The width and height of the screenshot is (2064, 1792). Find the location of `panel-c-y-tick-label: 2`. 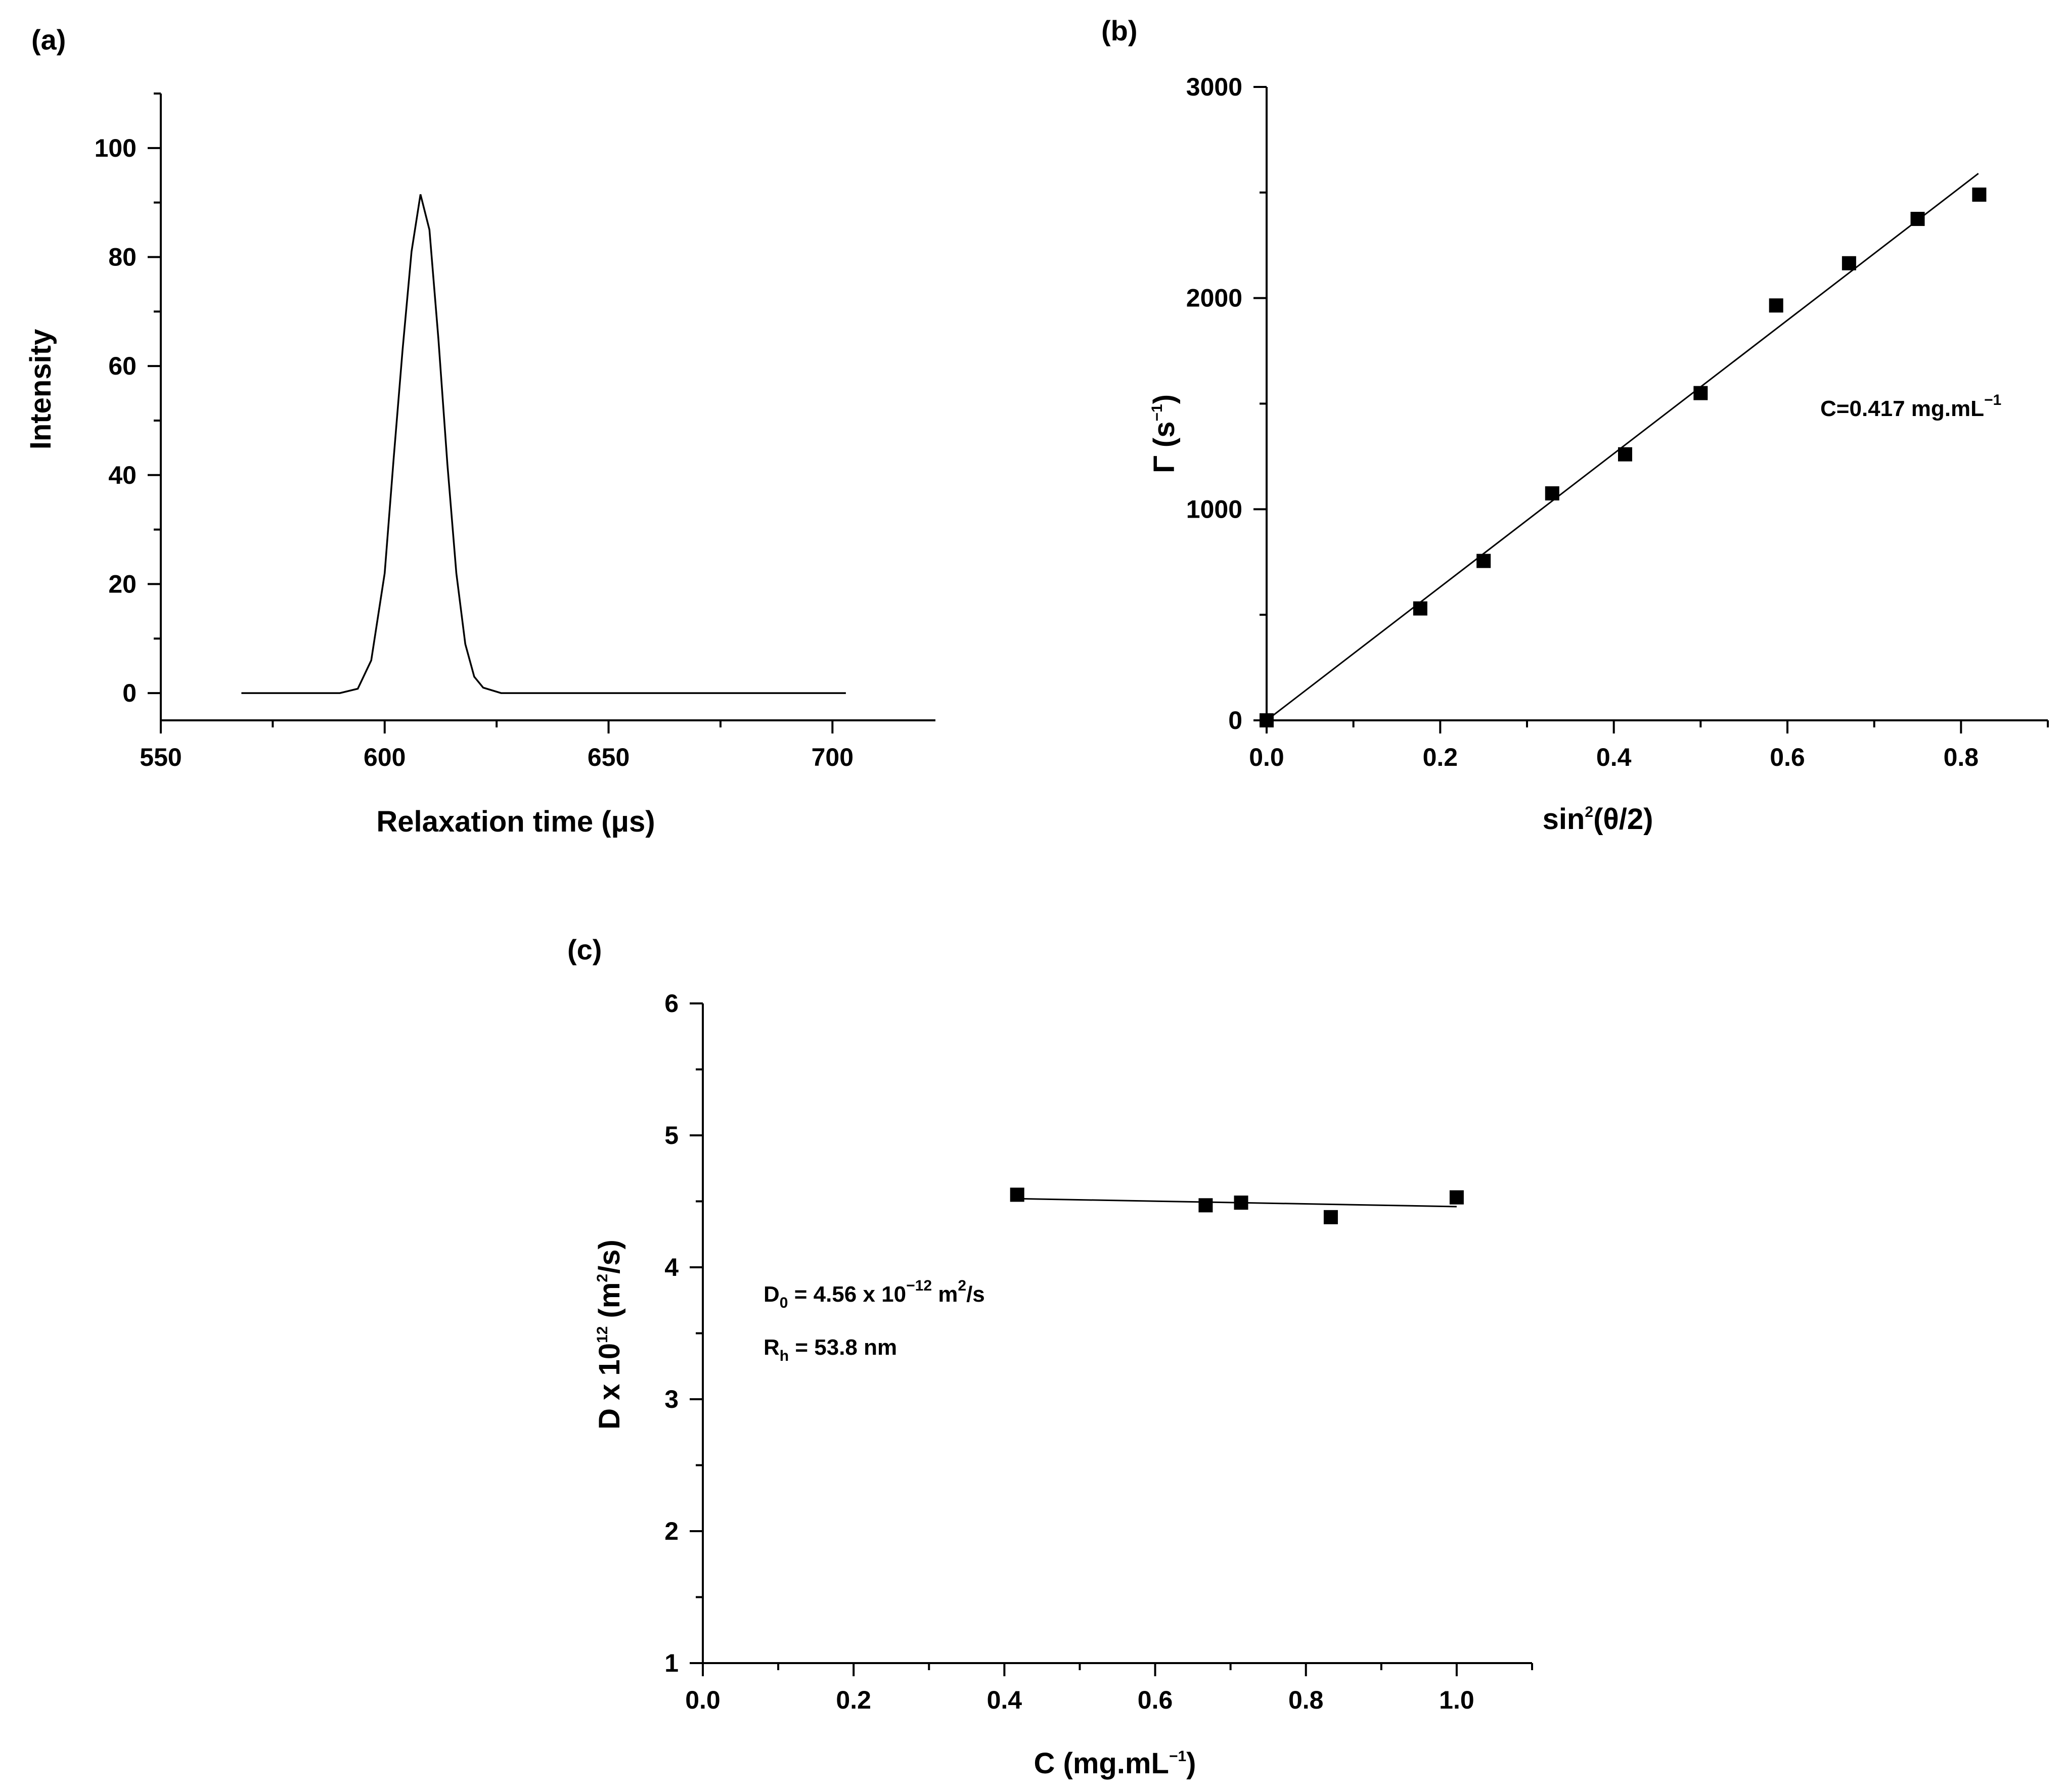

panel-c-y-tick-label: 2 is located at coordinates (671, 1531).